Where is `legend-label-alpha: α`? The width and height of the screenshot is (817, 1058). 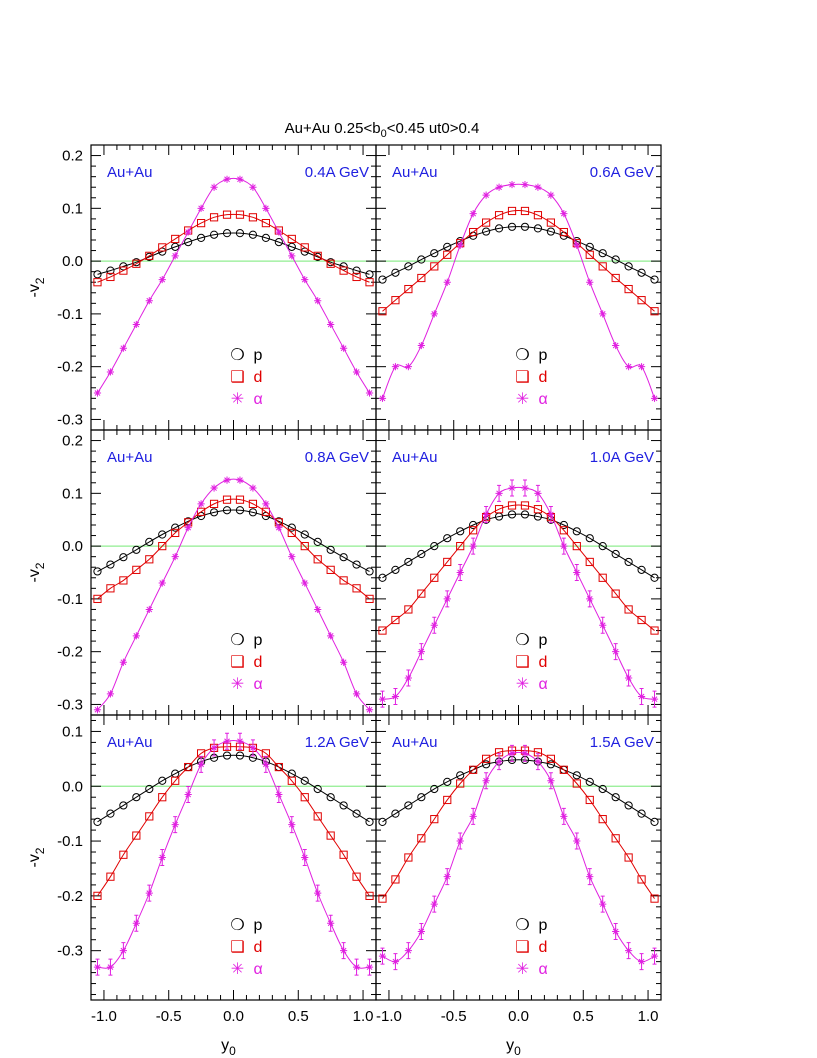 legend-label-alpha: α is located at coordinates (258, 684).